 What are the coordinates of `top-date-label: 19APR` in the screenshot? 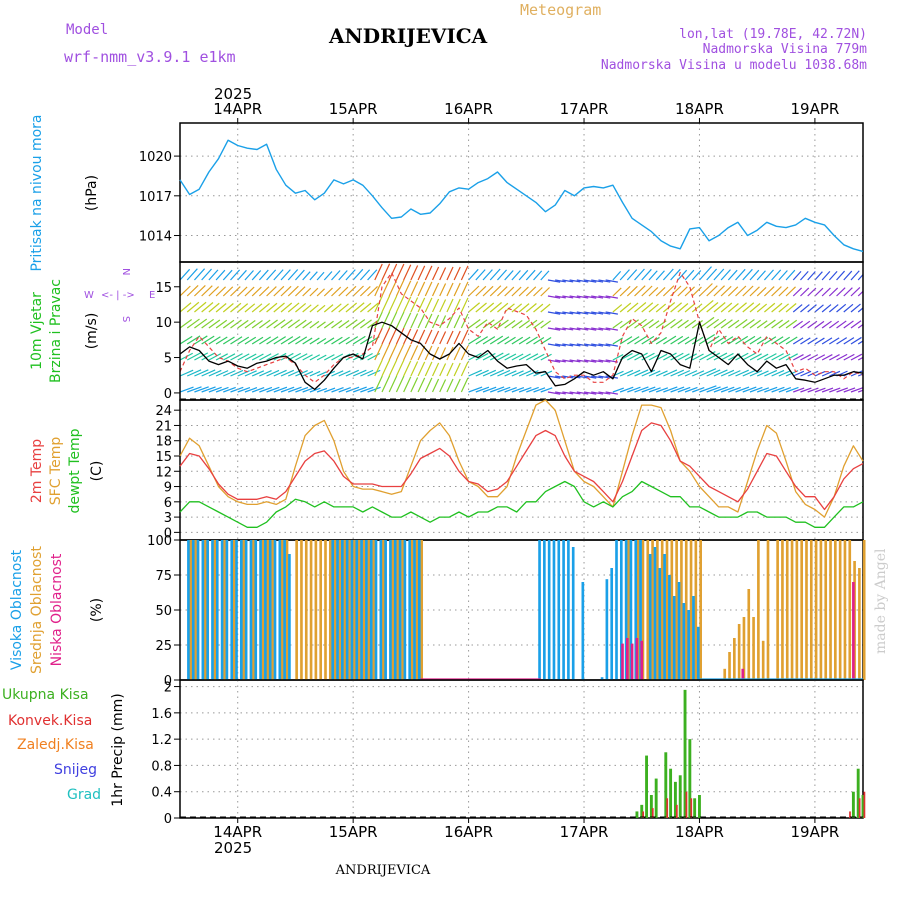 It's located at (814, 109).